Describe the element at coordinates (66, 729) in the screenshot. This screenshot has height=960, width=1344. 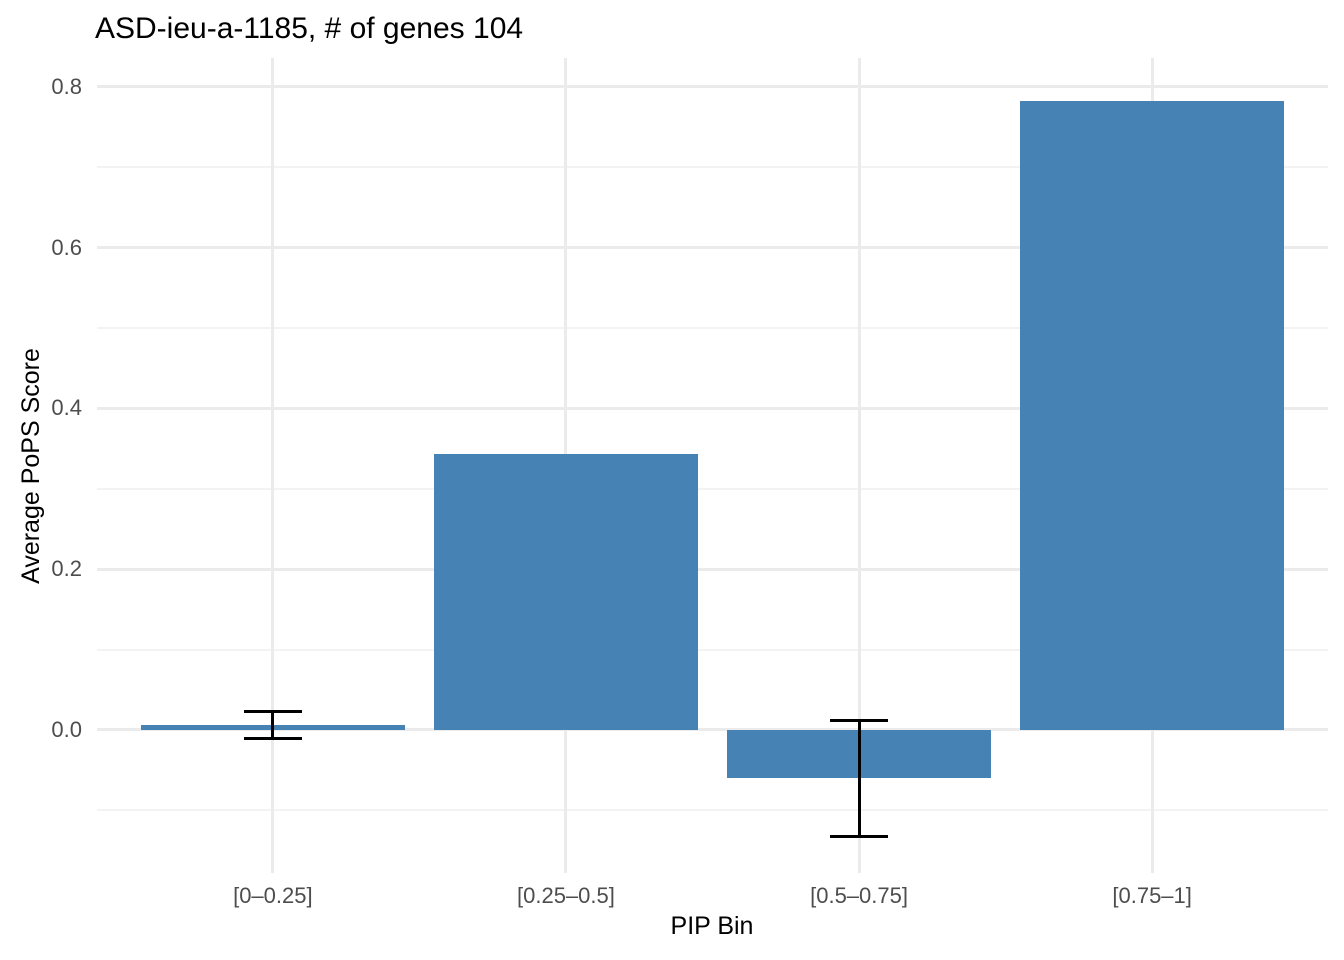
I see `y-tick-label: 0.0` at that location.